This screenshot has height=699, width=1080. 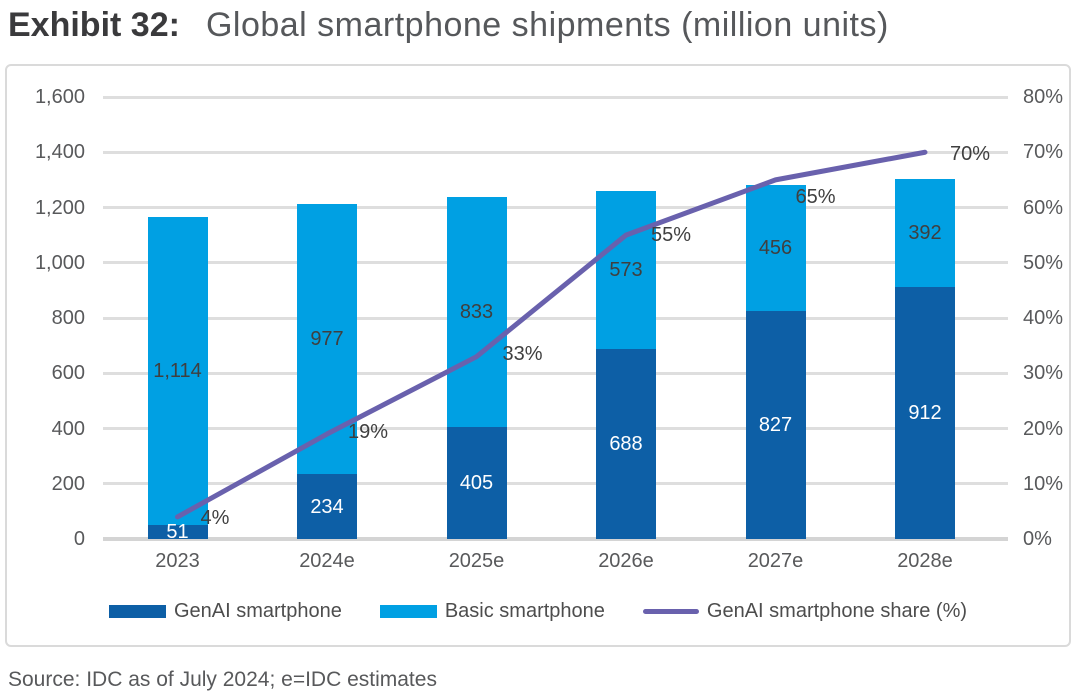 I want to click on x-axis-category-label: 2024e, so click(x=327, y=561).